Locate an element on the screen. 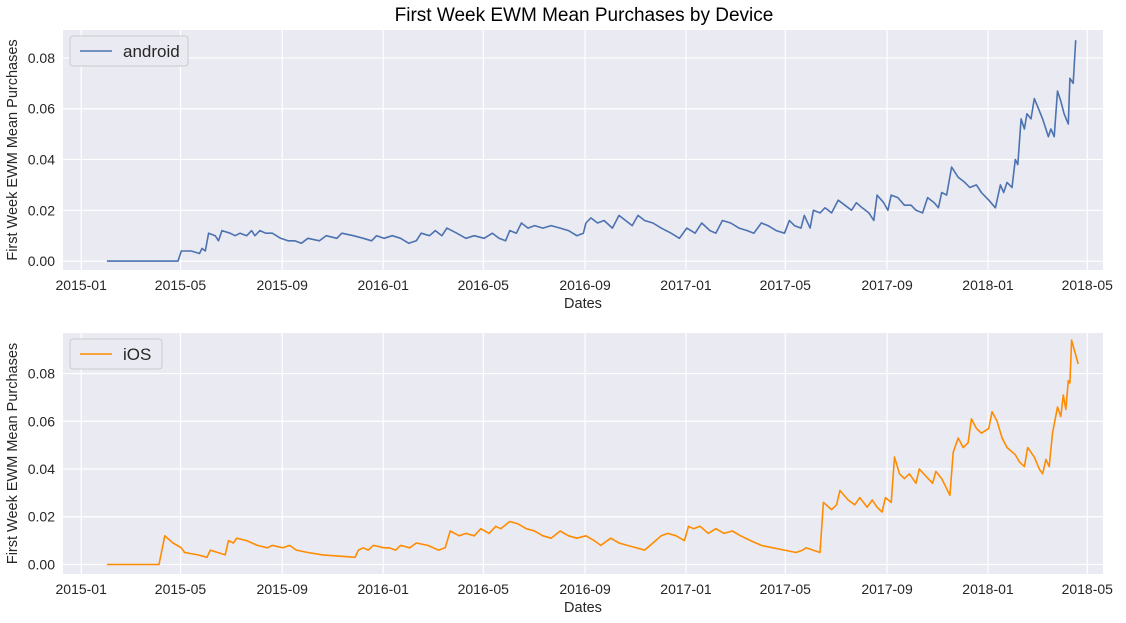 The height and width of the screenshot is (623, 1126). chart-title: First Week EWM Mean Purchases by Device is located at coordinates (584, 15).